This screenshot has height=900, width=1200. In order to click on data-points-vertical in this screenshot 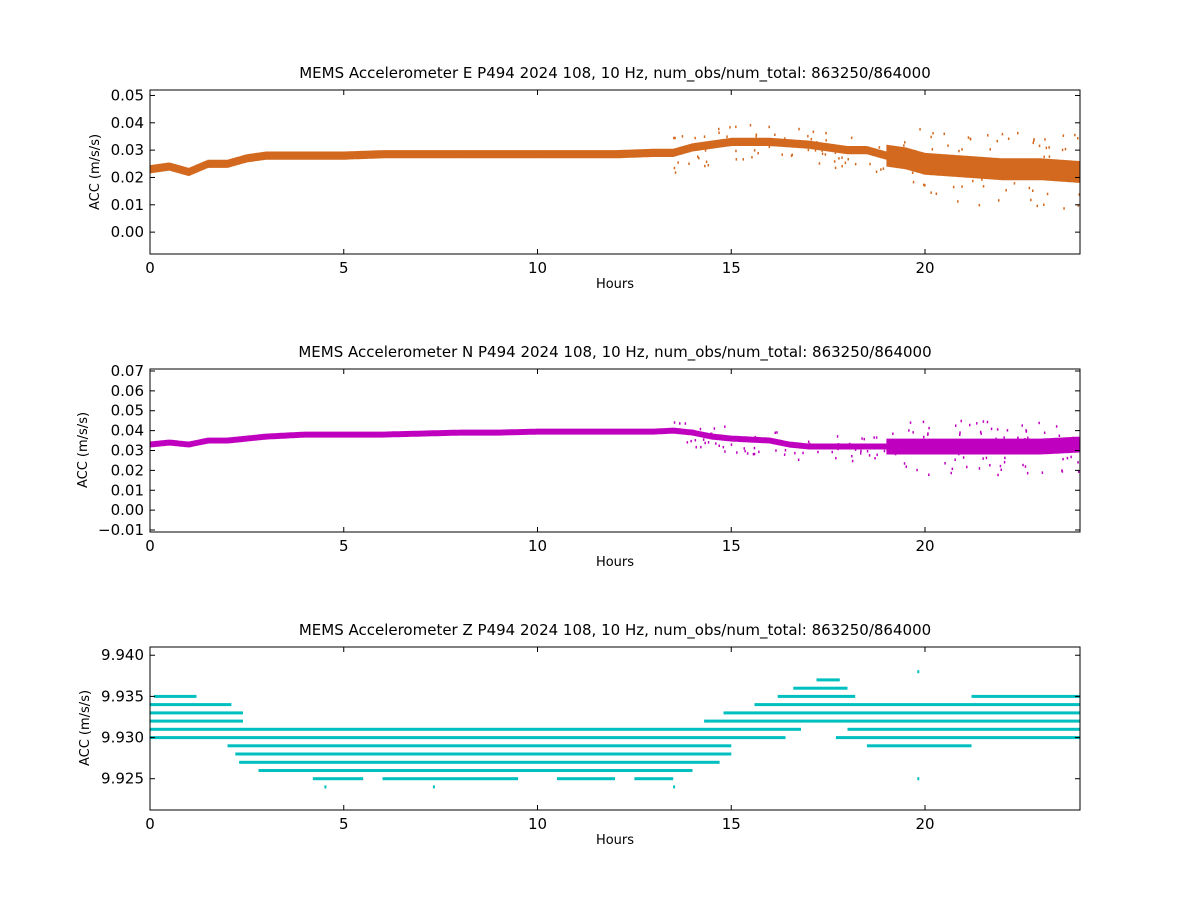, I will do `click(615, 729)`.